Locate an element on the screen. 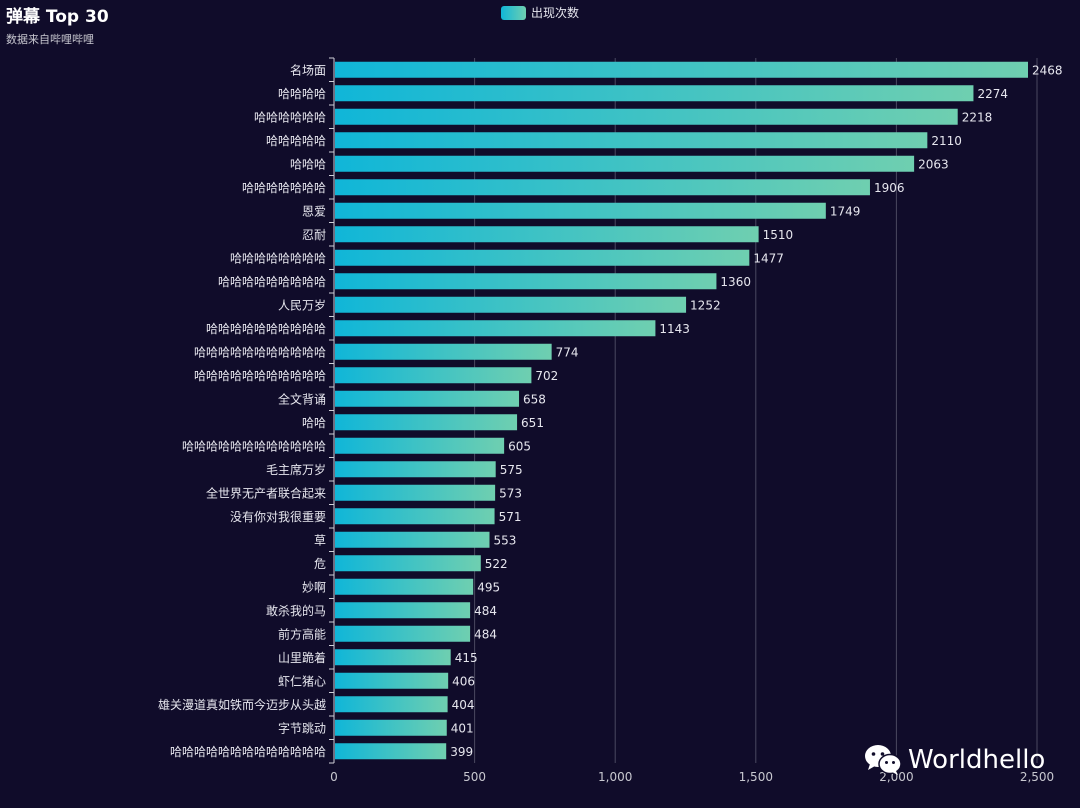 Image resolution: width=1080 pixels, height=808 pixels. category-label: 忍耐 is located at coordinates (314, 235).